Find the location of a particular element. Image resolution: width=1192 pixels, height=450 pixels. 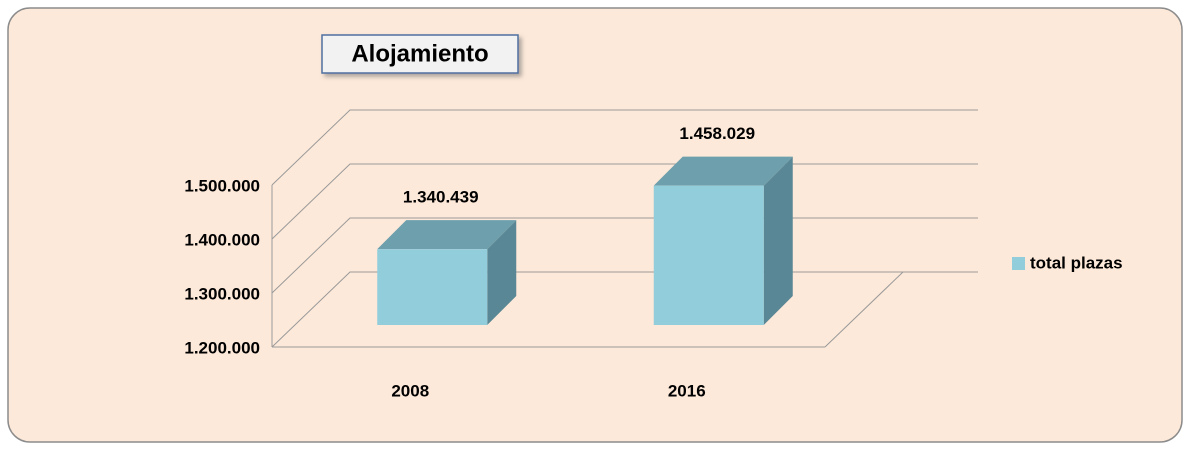

y-tick-label: 1.200.000 is located at coordinates (222, 347).